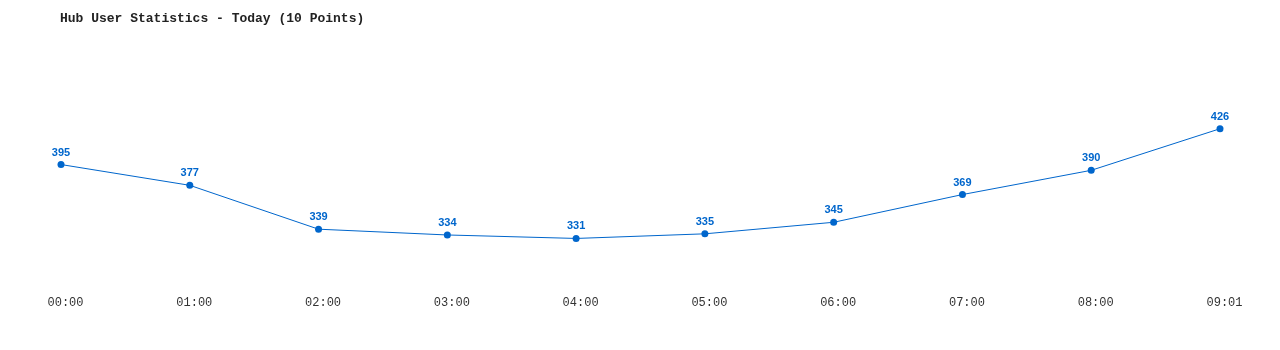 This screenshot has width=1280, height=350. What do you see at coordinates (448, 221) in the screenshot?
I see `data-label: 334` at bounding box center [448, 221].